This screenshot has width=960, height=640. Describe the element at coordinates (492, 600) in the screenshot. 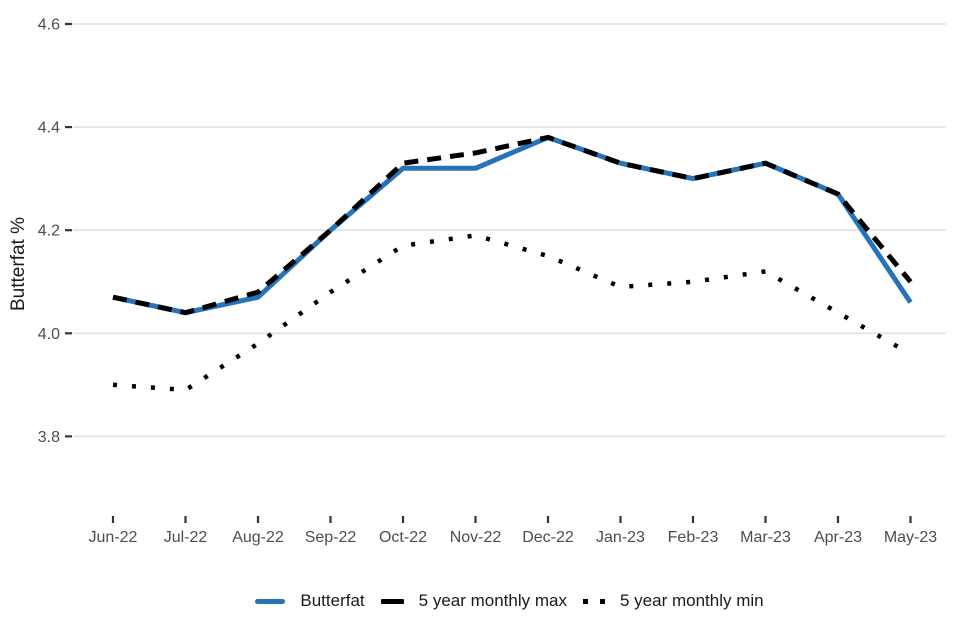

I see `legend-label-max: 5 year monthly max` at that location.